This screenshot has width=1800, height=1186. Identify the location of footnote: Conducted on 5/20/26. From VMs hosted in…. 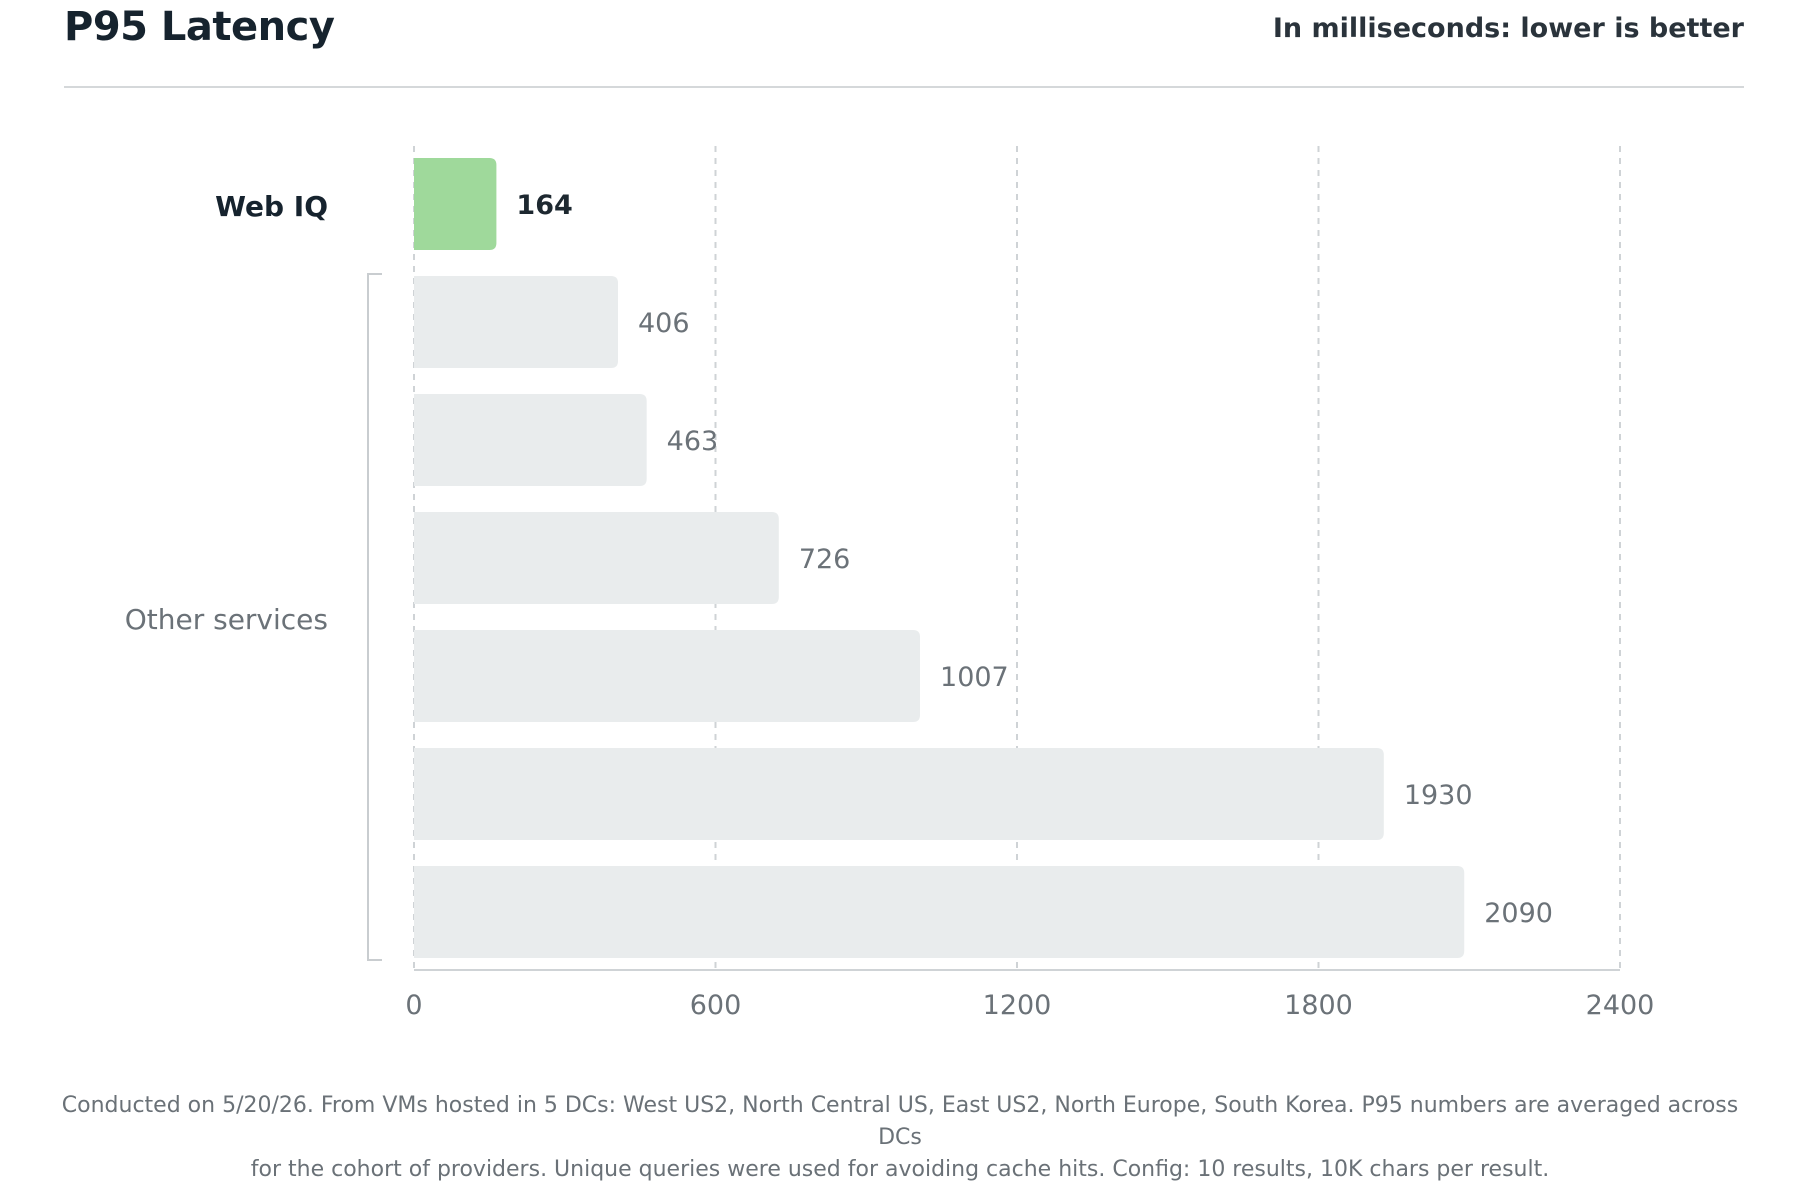
(900, 1138).